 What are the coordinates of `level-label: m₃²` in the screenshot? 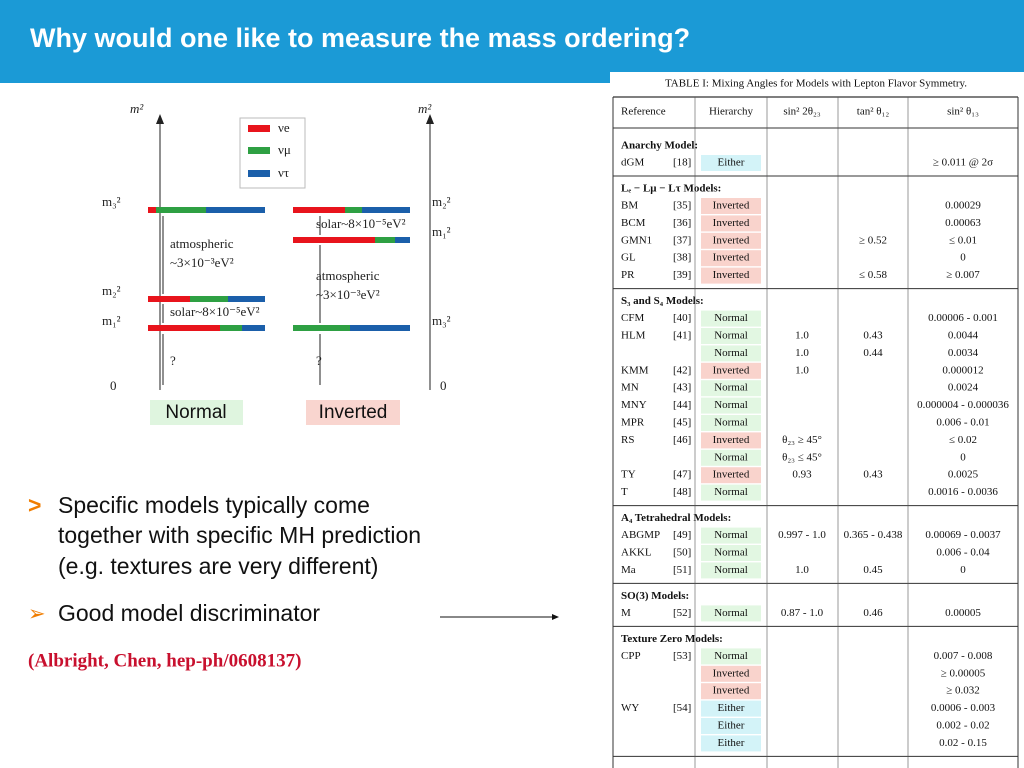 It's located at (441, 320).